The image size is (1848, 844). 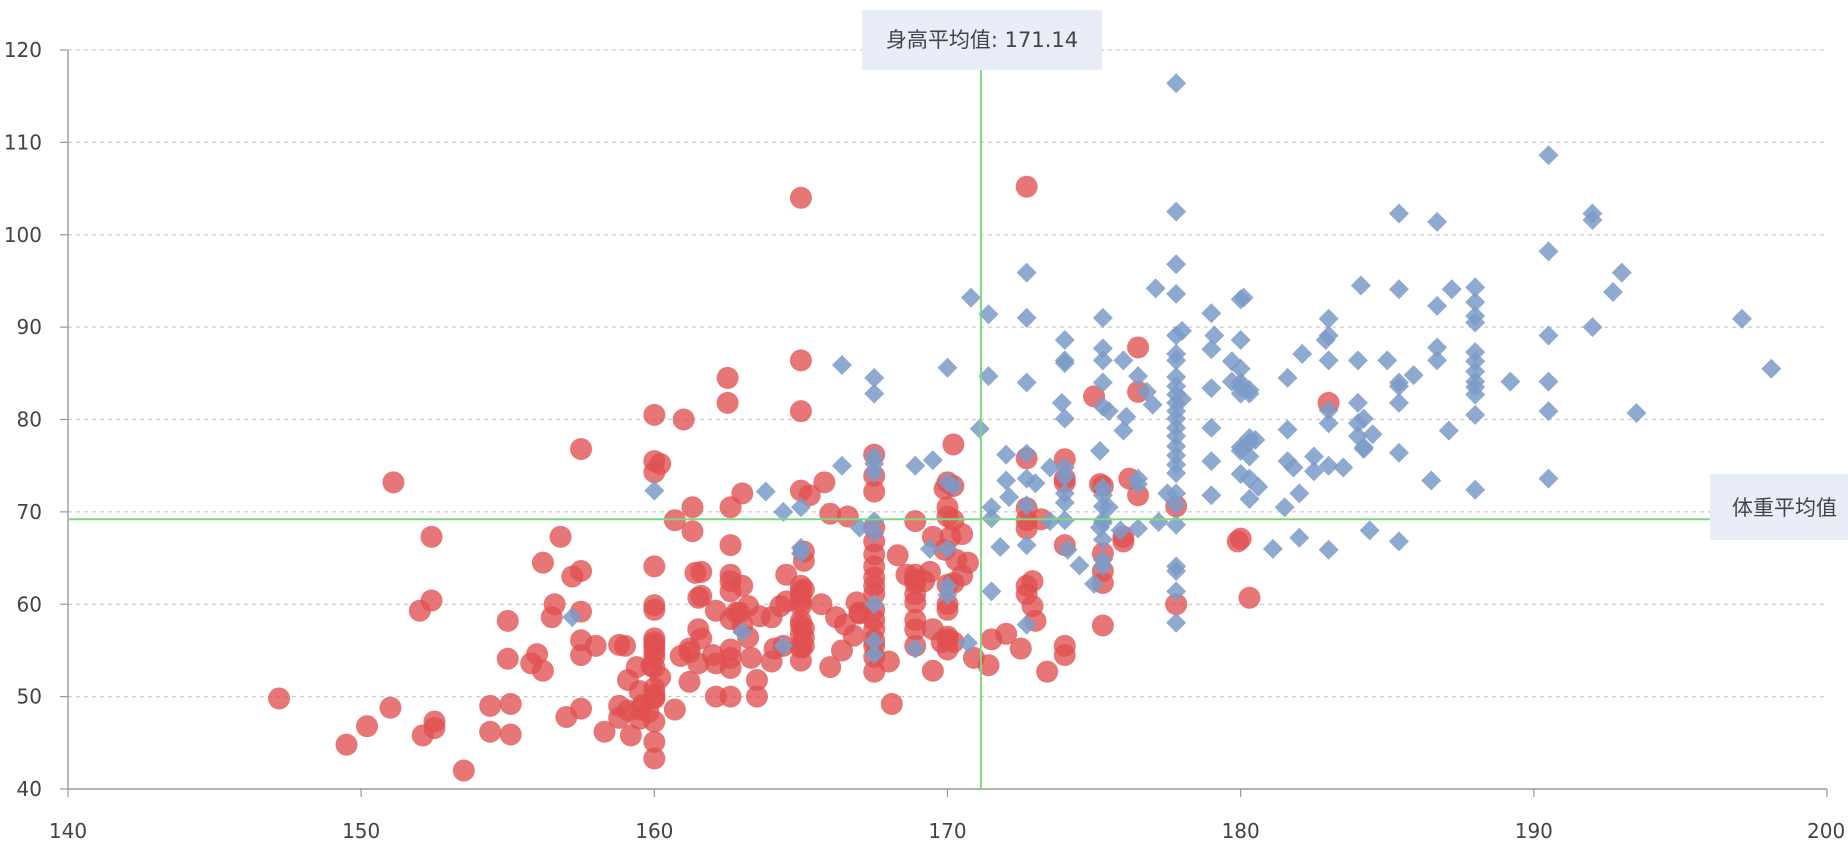 I want to click on y-tick-label: 40, so click(x=29, y=789).